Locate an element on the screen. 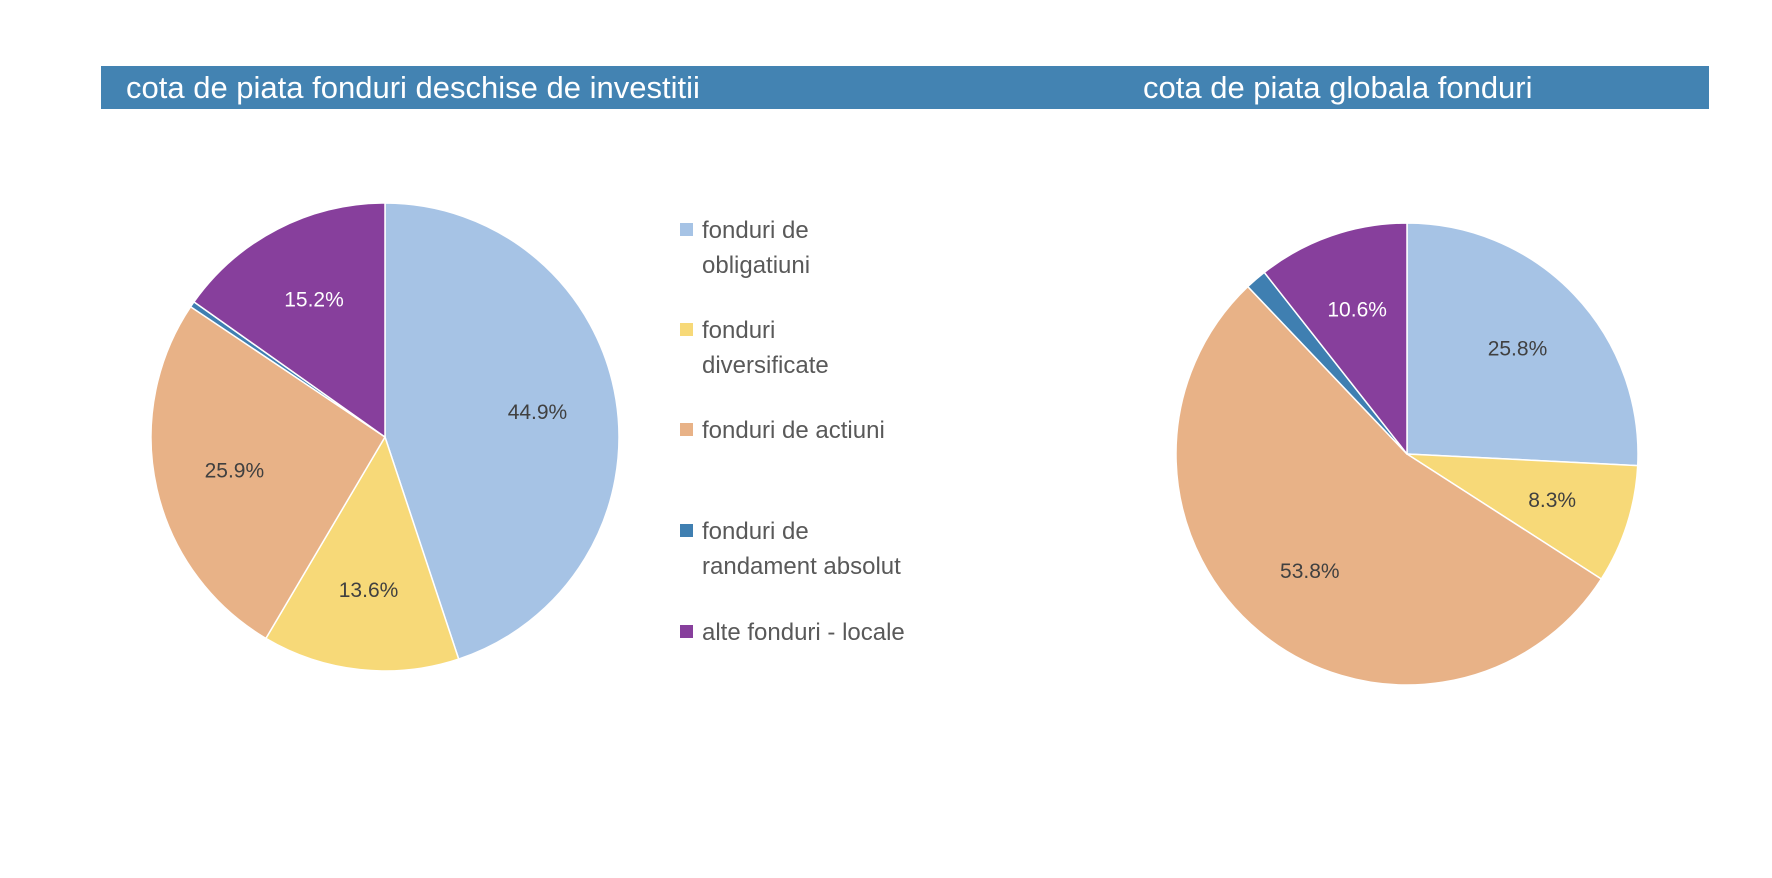  data-label-equity: 25.9% is located at coordinates (235, 471).